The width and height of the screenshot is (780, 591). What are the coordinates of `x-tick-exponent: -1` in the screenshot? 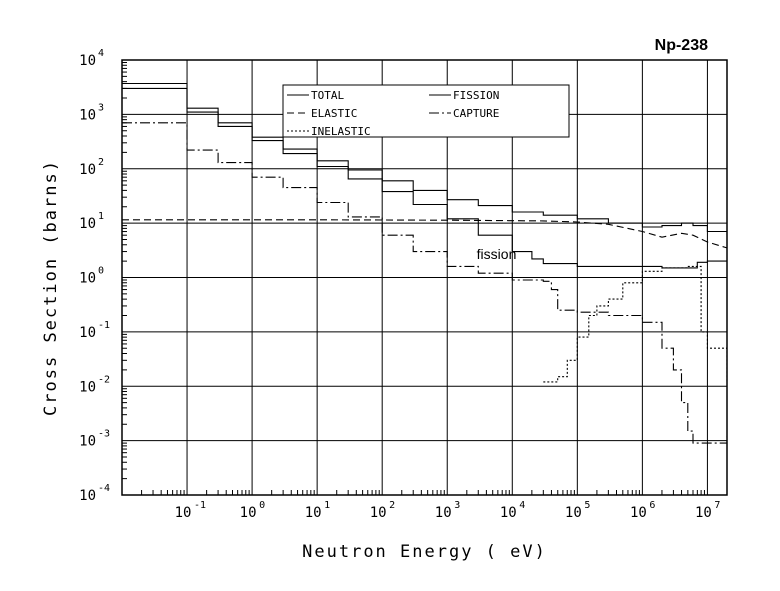 It's located at (200, 505).